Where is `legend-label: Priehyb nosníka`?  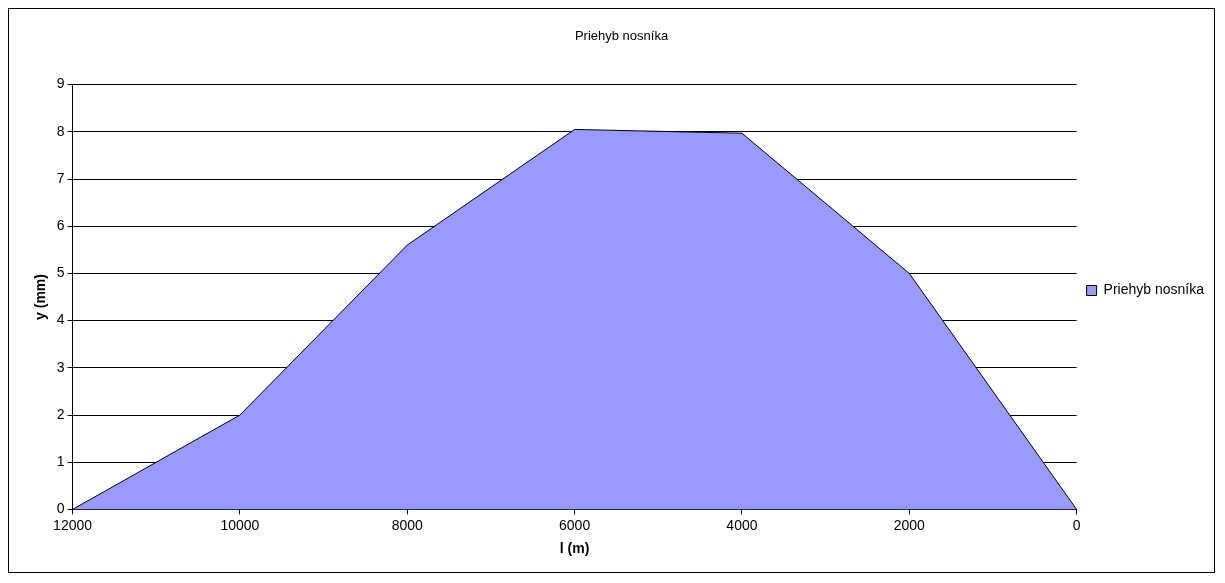 legend-label: Priehyb nosníka is located at coordinates (1154, 289).